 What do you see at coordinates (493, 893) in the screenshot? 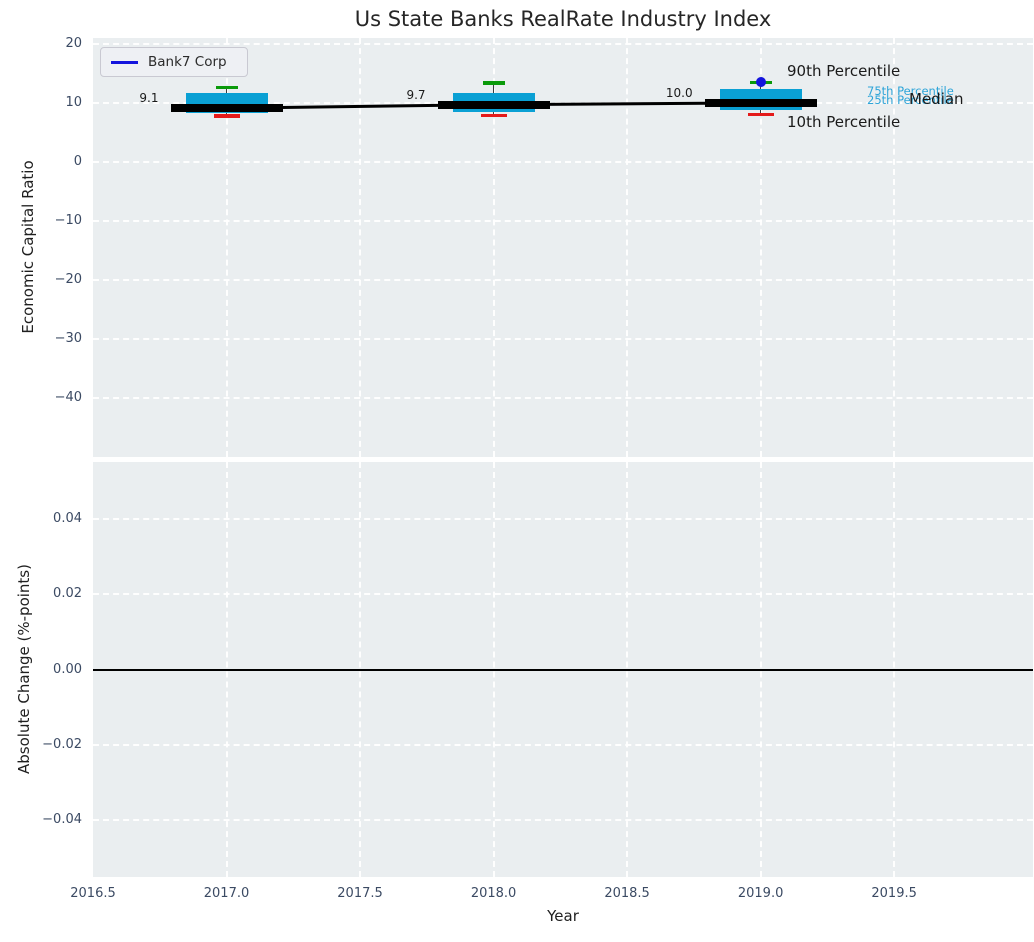
I see `x-tick-label: 2018.0` at bounding box center [493, 893].